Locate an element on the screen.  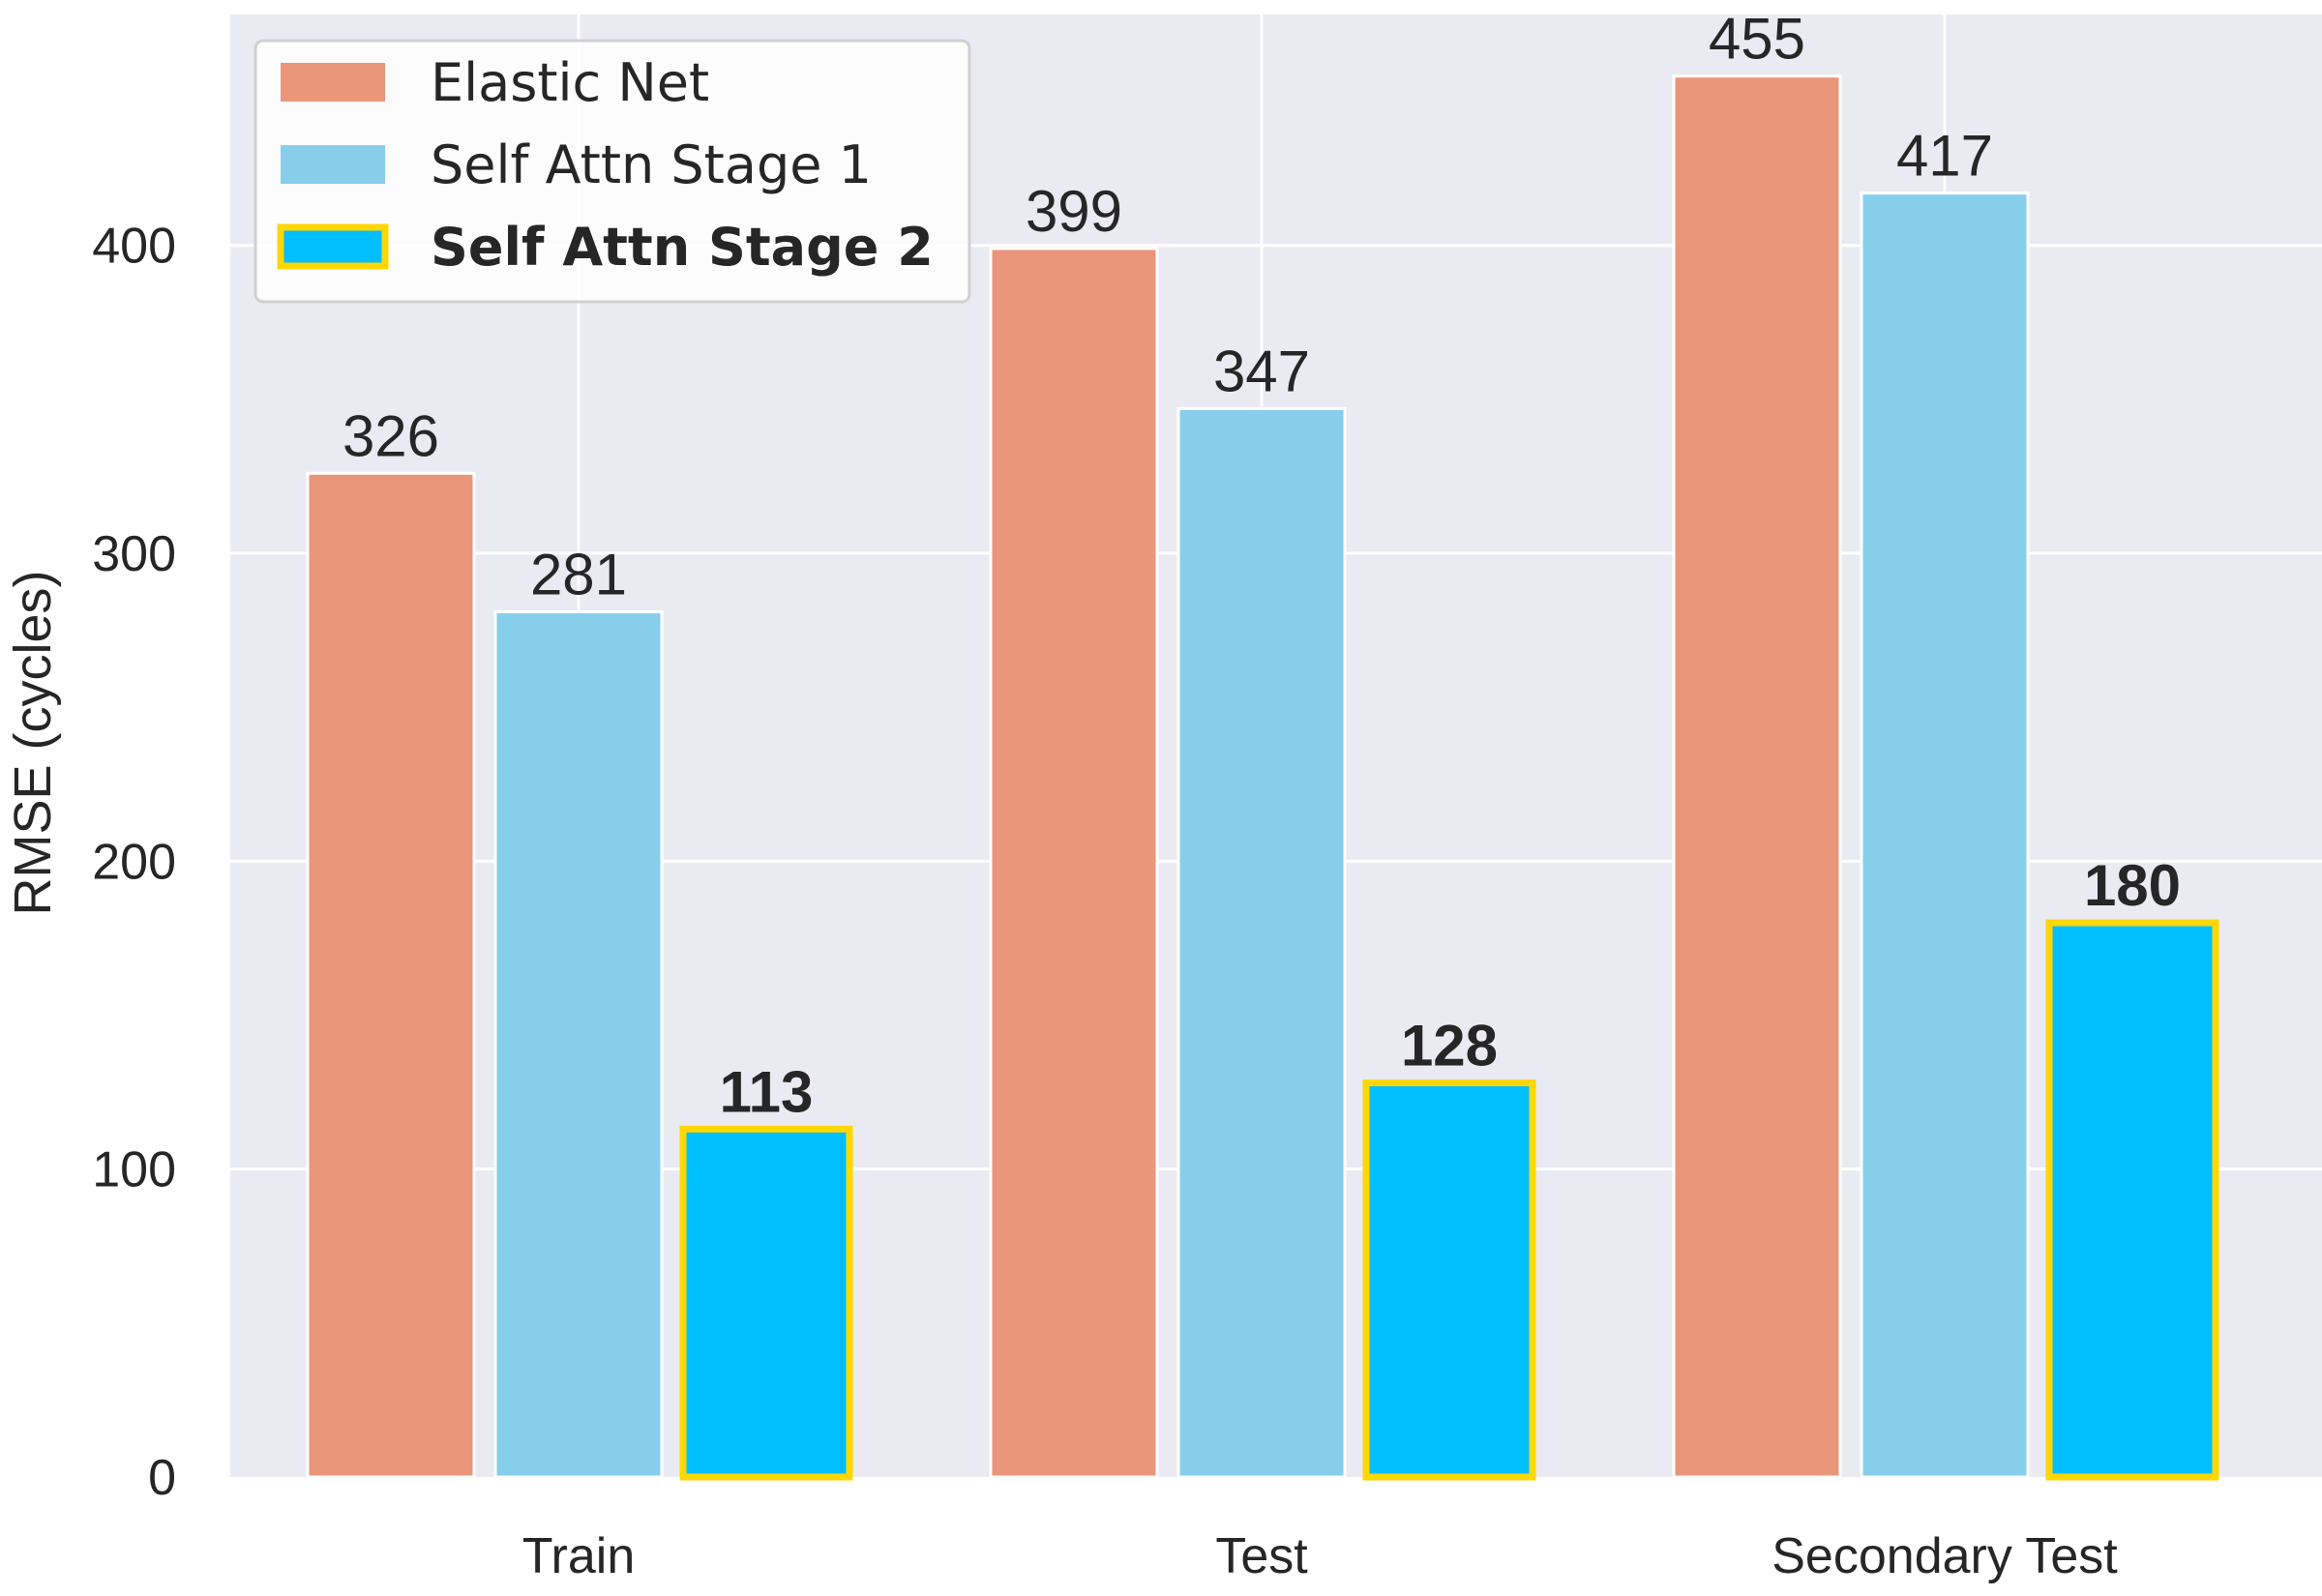
legend-box is located at coordinates (612, 171).